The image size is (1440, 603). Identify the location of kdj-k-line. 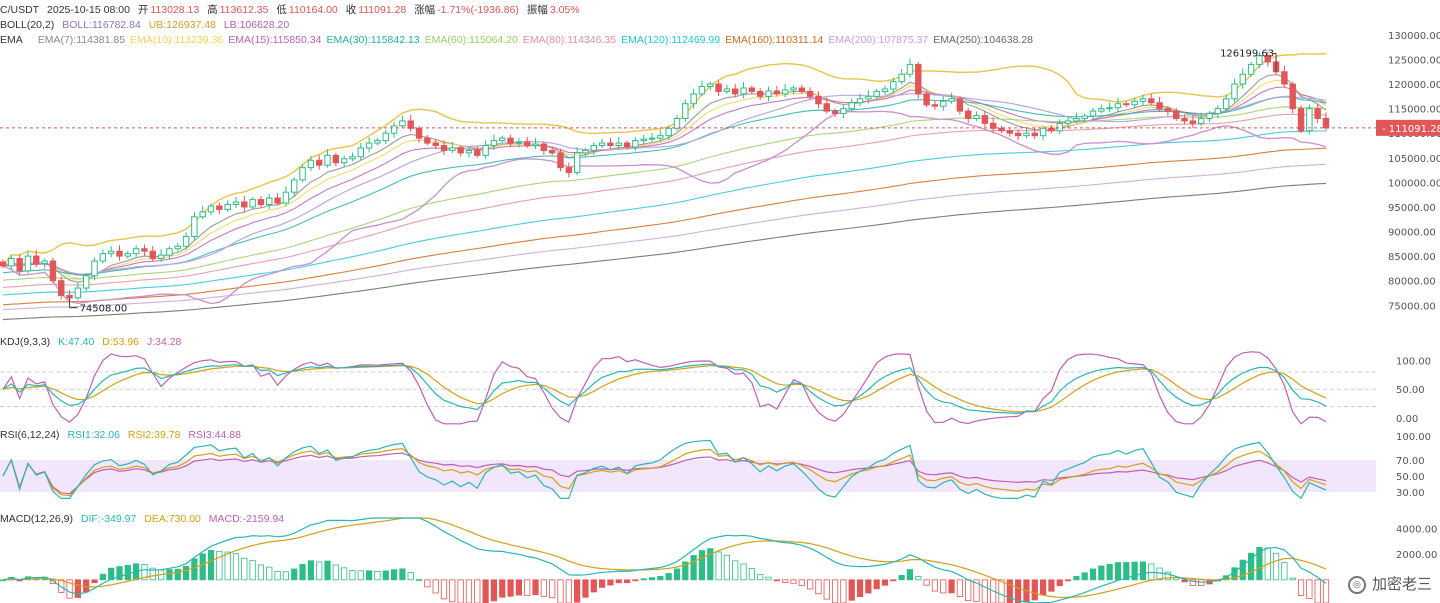
(664, 389).